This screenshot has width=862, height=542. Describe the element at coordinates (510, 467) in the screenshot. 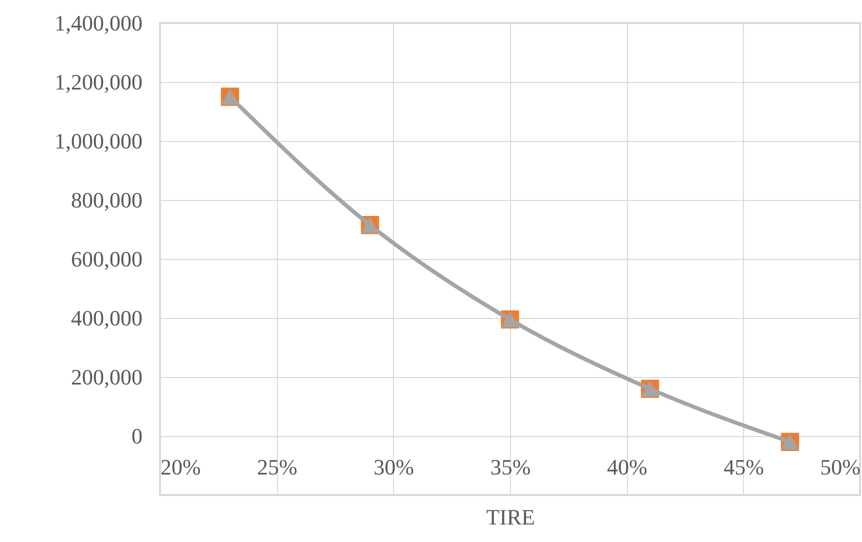

I see `x-tick-label: 35%` at that location.